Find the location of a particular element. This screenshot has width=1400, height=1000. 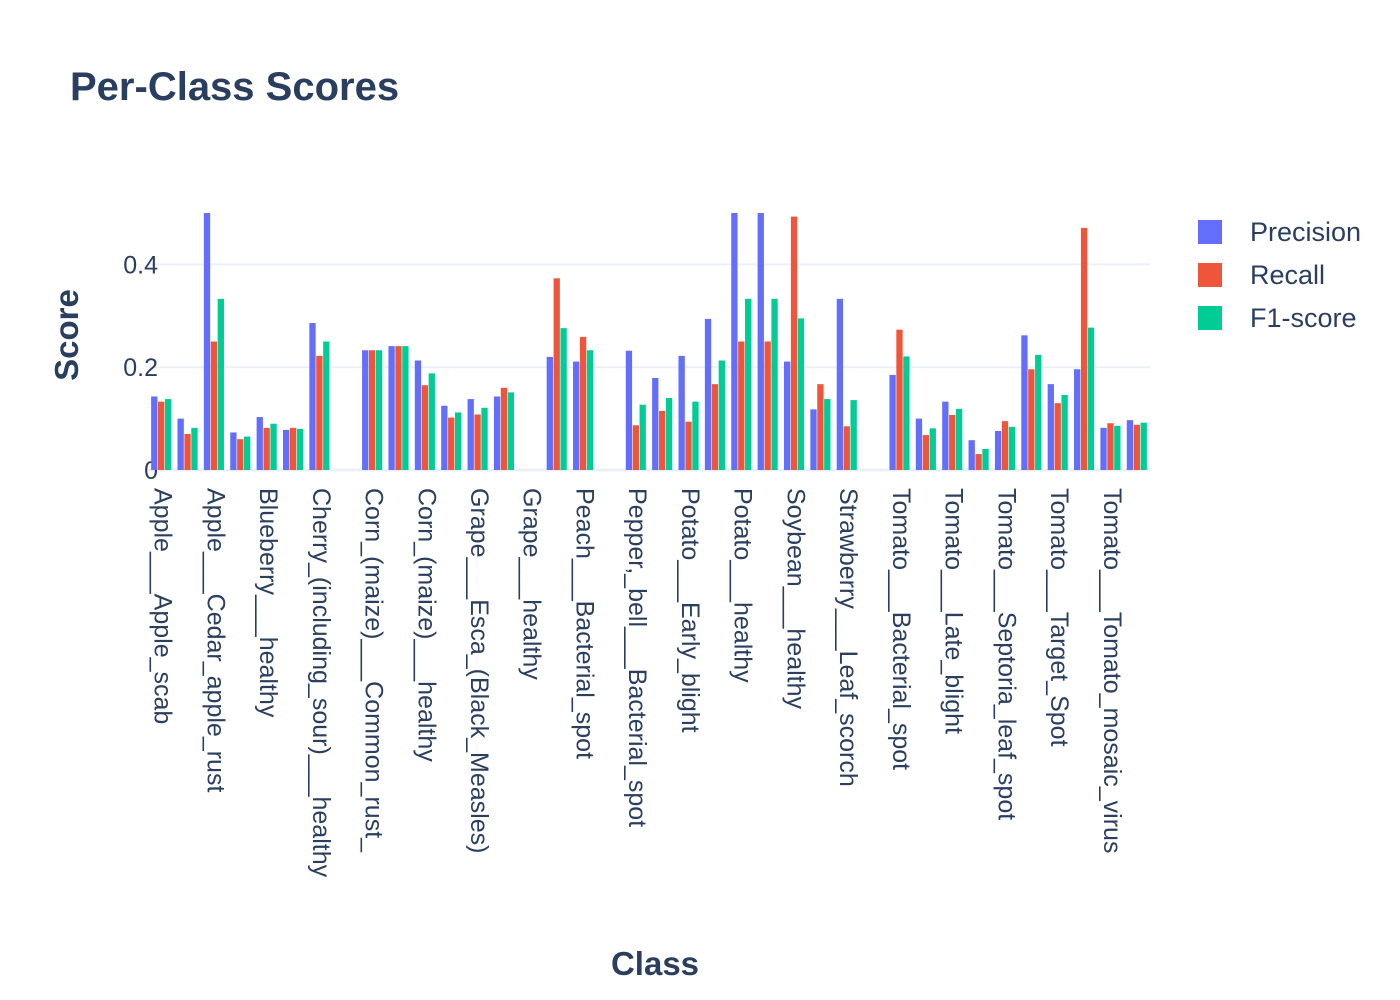

x-axis-title: Class is located at coordinates (655, 963).